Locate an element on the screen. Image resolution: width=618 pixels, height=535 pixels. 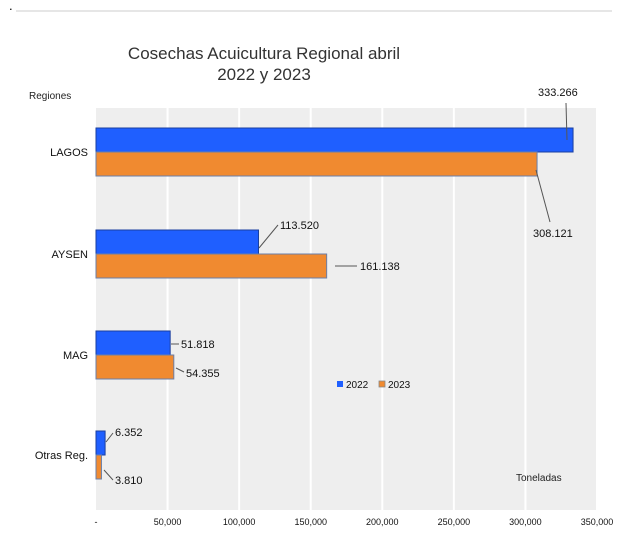
data-label-aysen-2023: 161.138 is located at coordinates (380, 267).